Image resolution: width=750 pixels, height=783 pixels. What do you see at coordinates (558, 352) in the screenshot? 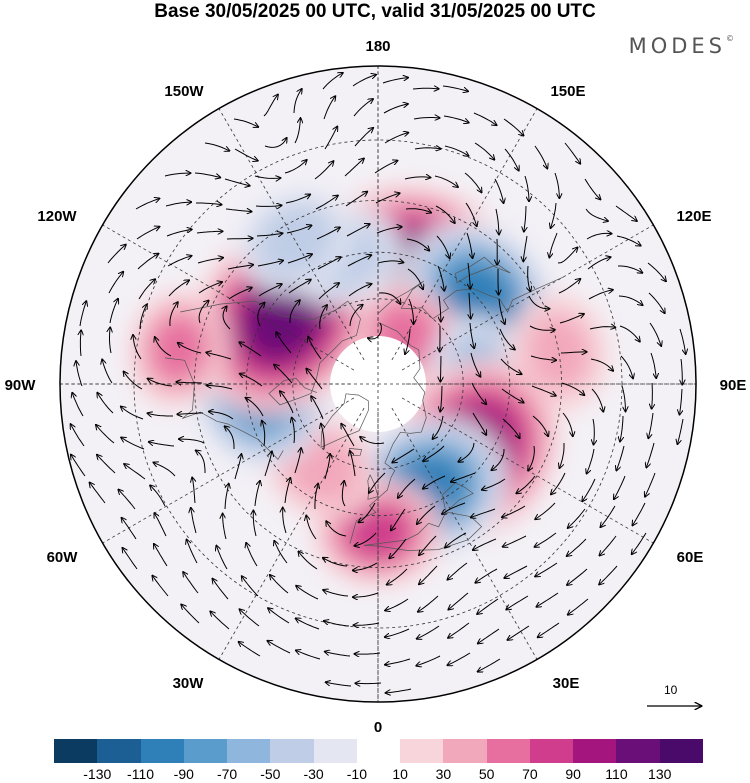
I see `anomaly-contour` at bounding box center [558, 352].